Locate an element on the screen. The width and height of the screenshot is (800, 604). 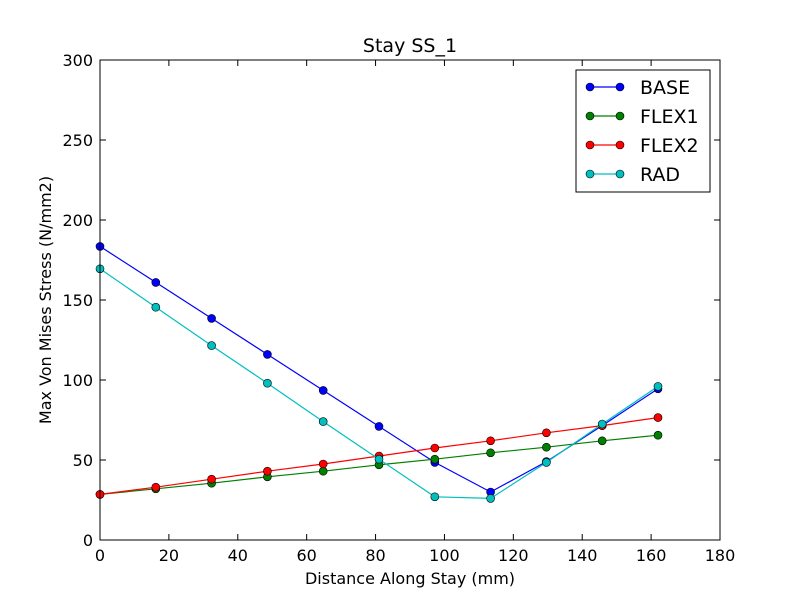
x-tick-label: 180 is located at coordinates (720, 555).